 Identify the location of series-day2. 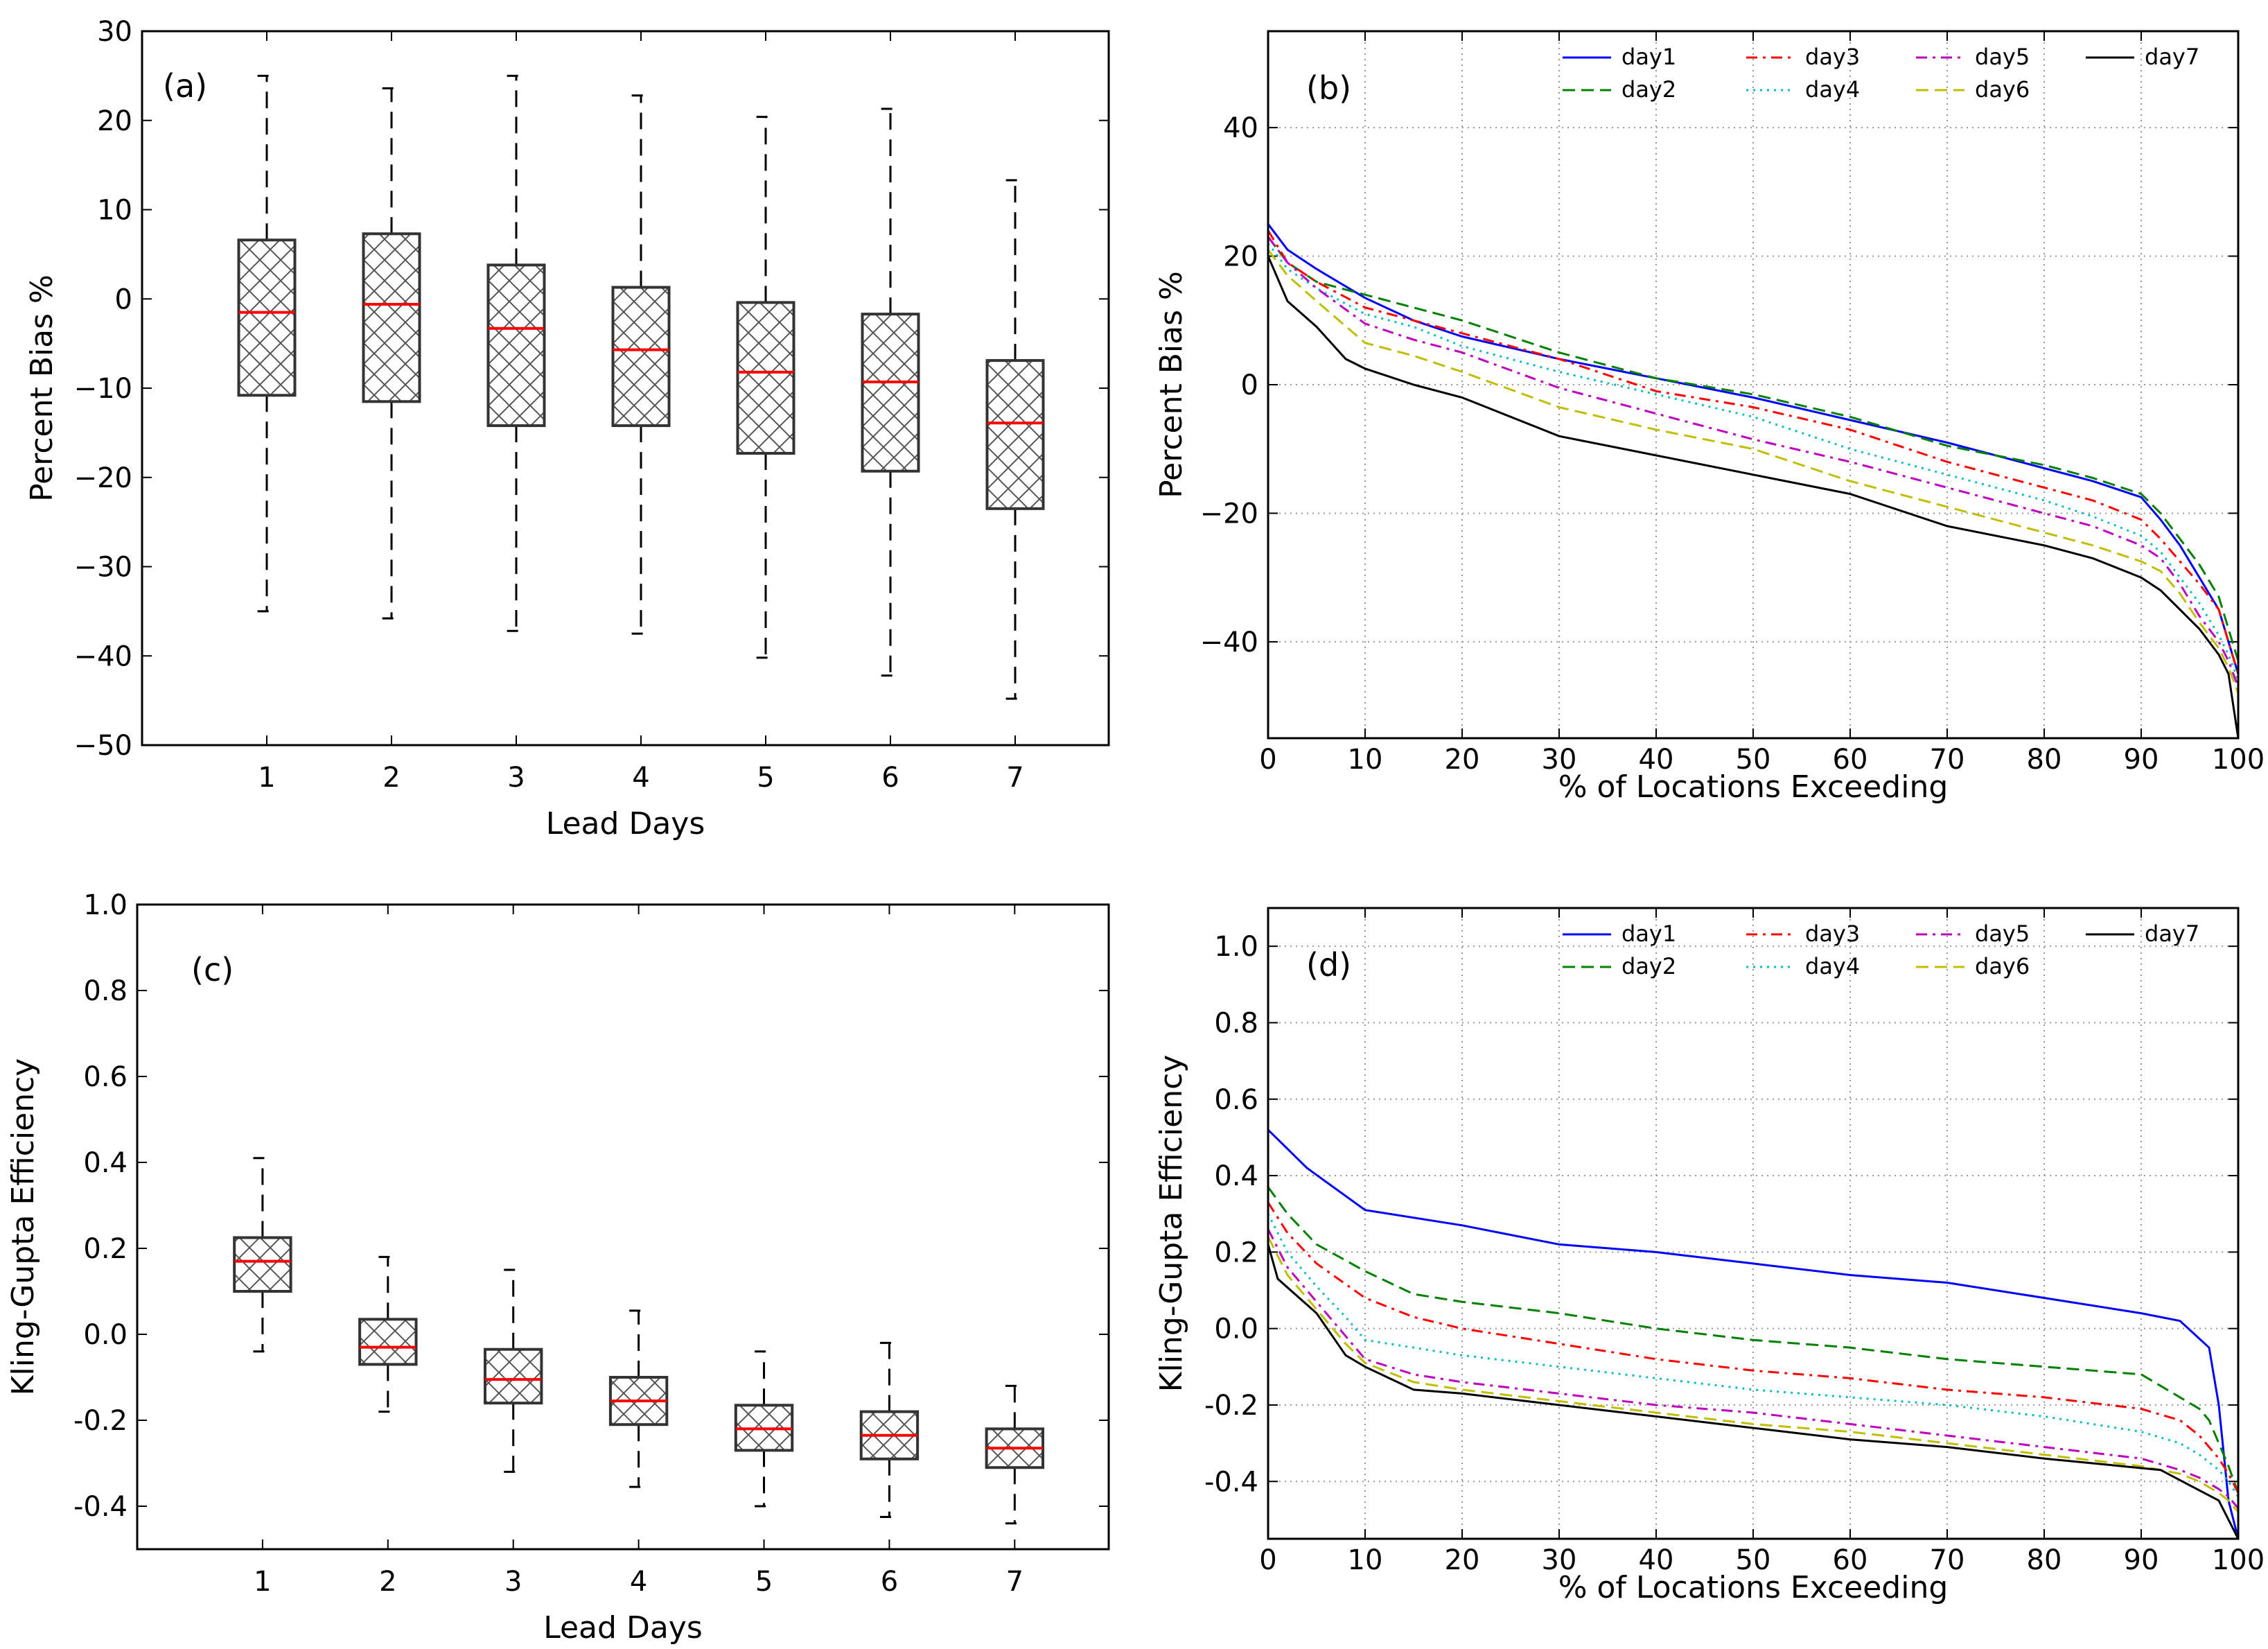
(1753, 1340).